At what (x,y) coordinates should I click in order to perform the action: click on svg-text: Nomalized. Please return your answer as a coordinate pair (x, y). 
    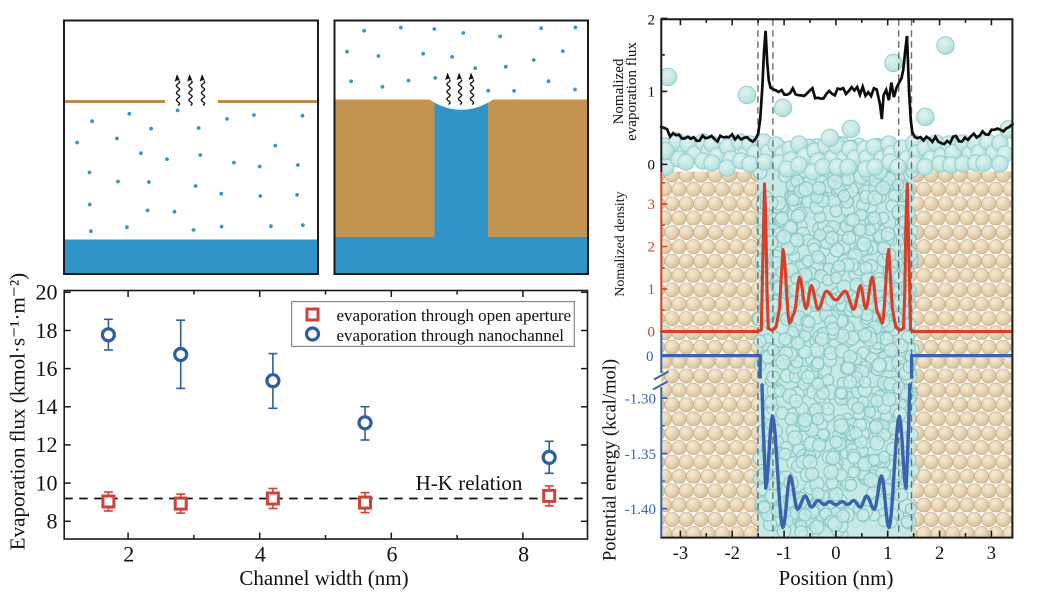
    Looking at the image, I should click on (619, 91).